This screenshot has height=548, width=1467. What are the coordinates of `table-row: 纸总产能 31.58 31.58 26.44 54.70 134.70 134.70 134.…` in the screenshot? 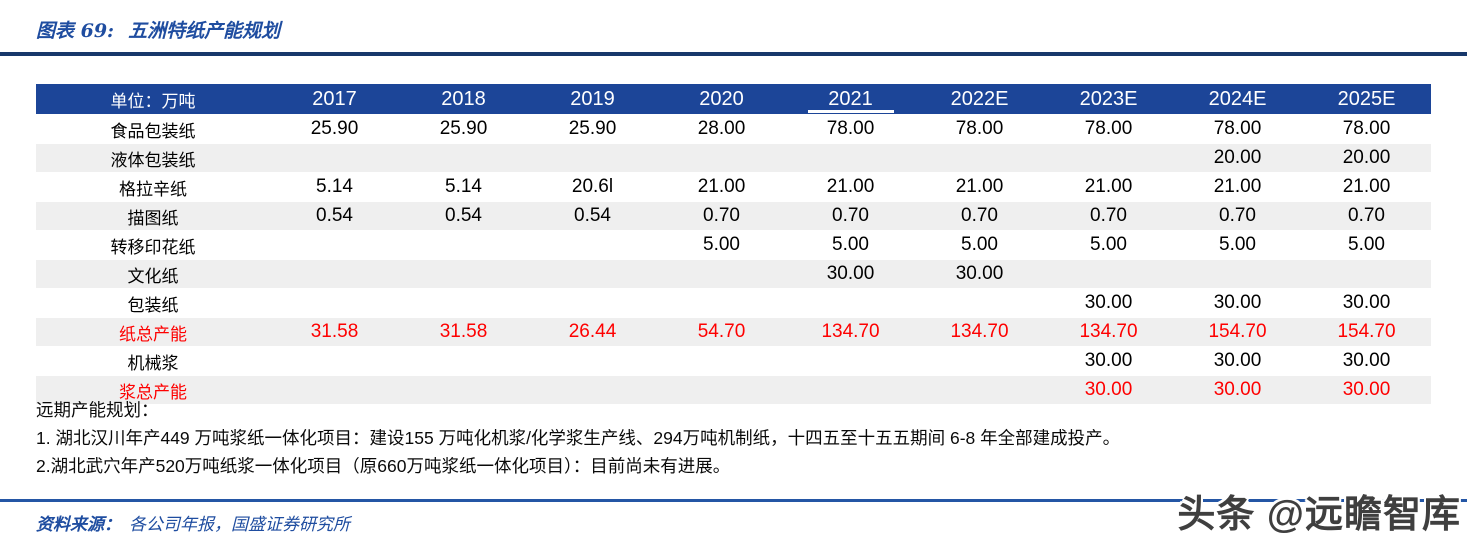 It's located at (733, 332).